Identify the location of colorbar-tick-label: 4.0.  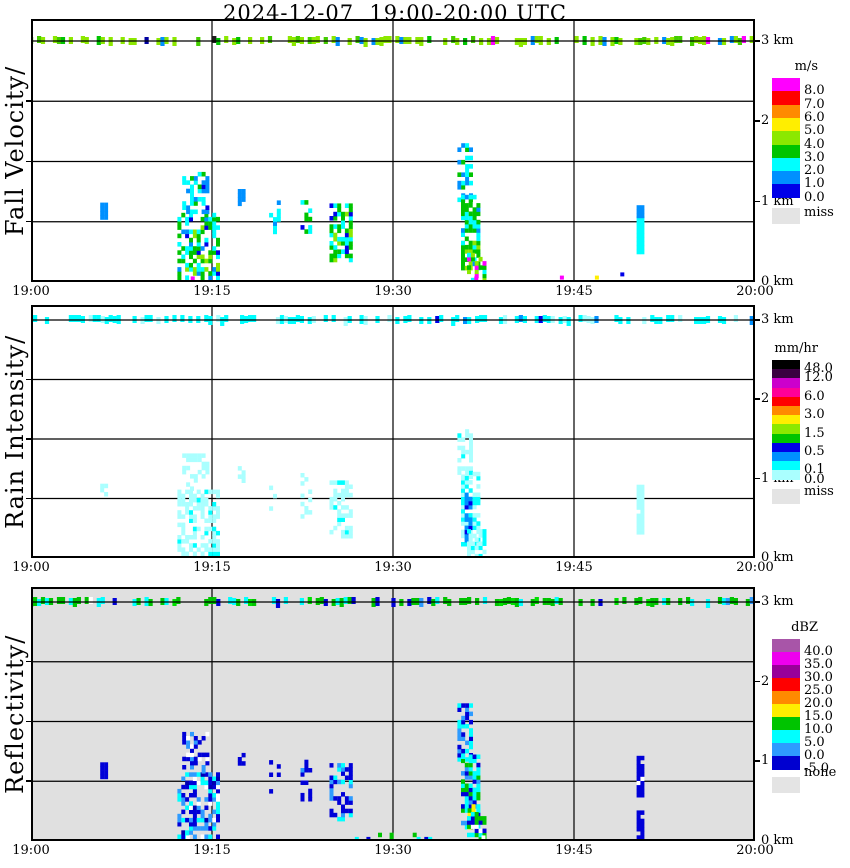
(814, 144).